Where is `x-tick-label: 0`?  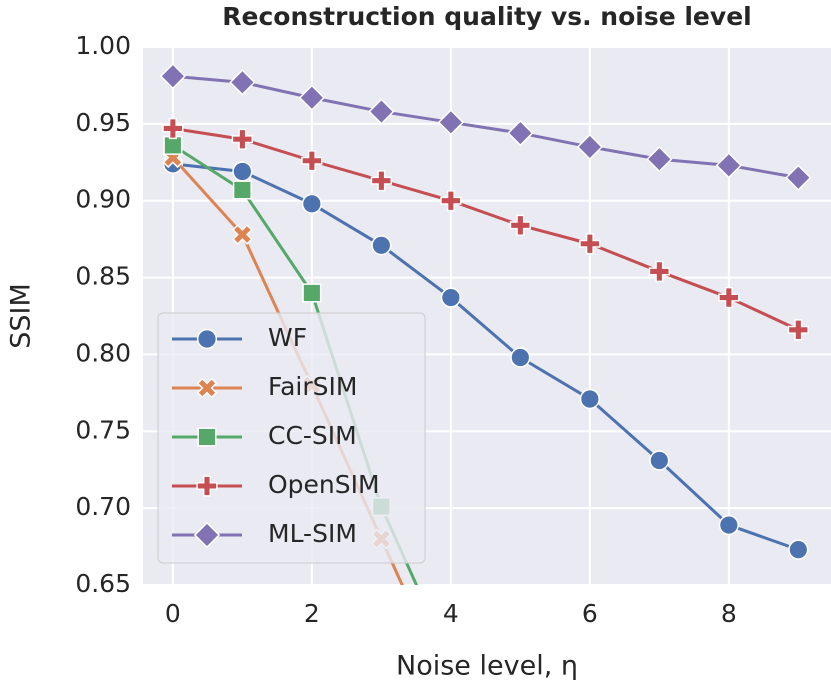
x-tick-label: 0 is located at coordinates (173, 613).